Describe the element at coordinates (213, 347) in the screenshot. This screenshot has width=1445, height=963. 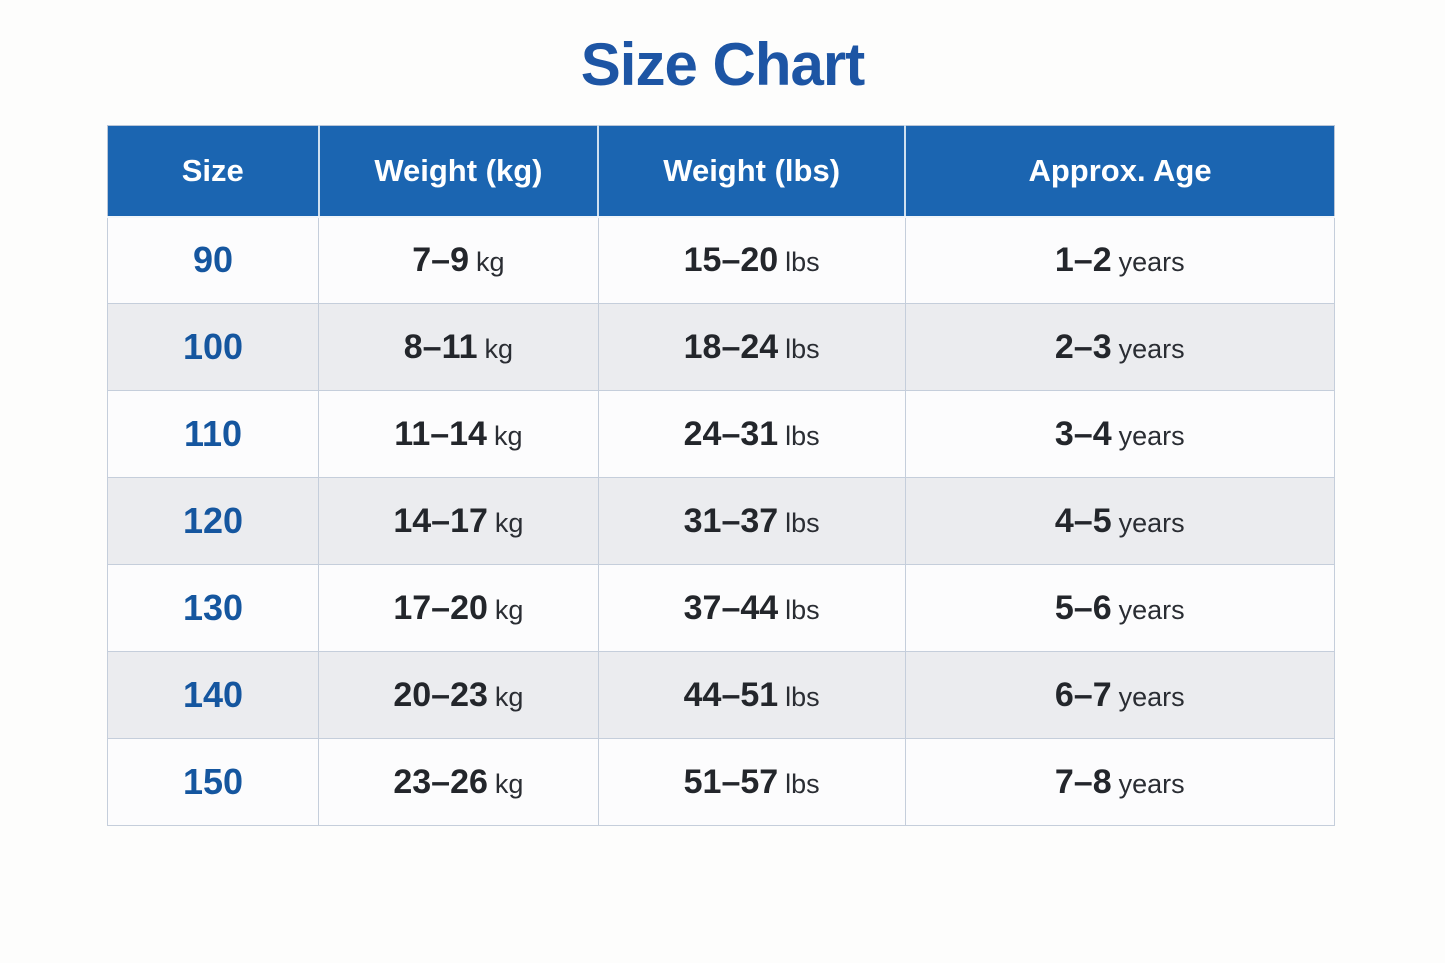
I see `size-value: 100` at that location.